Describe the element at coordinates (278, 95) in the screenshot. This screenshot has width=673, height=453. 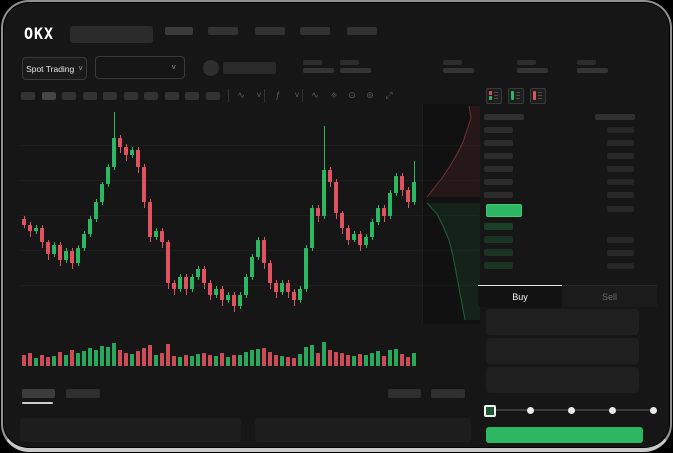
I see `indicators-icon: ƒ` at that location.